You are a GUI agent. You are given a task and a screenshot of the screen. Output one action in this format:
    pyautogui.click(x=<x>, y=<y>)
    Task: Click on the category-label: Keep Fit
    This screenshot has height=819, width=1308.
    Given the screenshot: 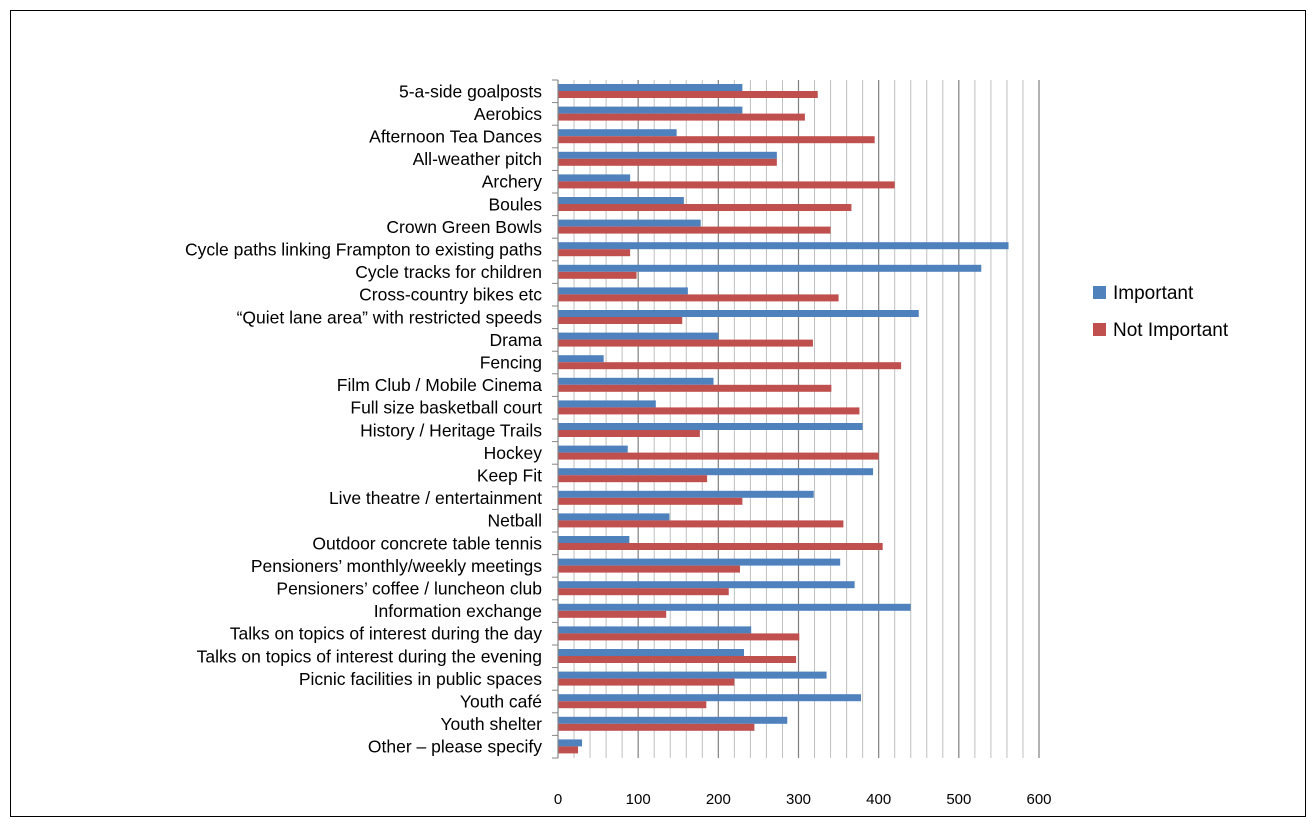 What is the action you would take?
    pyautogui.click(x=509, y=476)
    